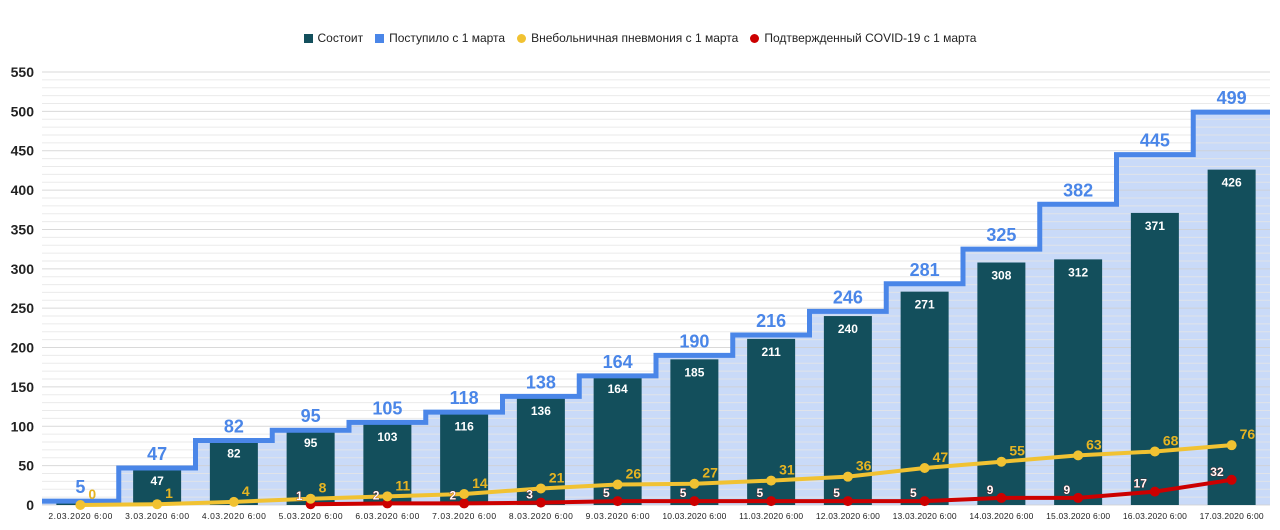 The height and width of the screenshot is (530, 1280). I want to click on pneumonia-label: 55, so click(1017, 451).